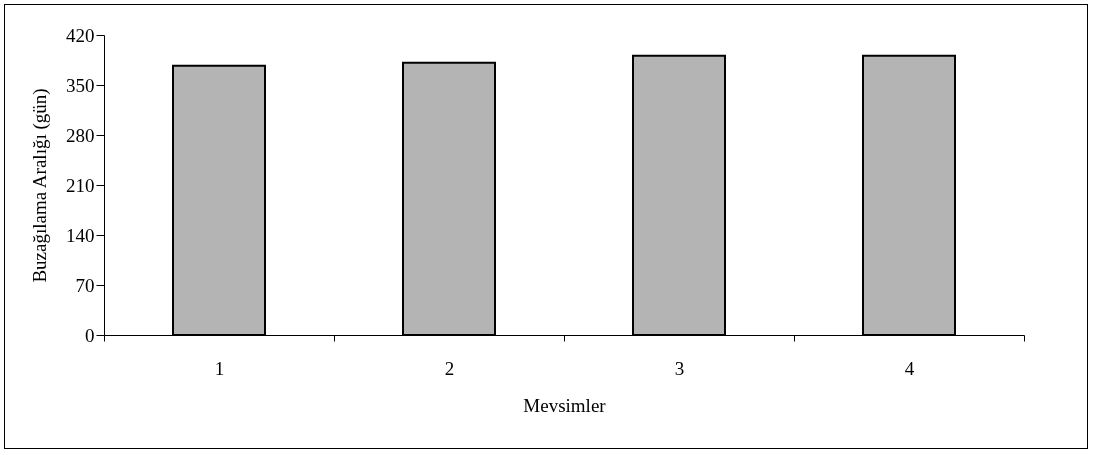  What do you see at coordinates (565, 405) in the screenshot?
I see `x-axis-title: Mevsimler` at bounding box center [565, 405].